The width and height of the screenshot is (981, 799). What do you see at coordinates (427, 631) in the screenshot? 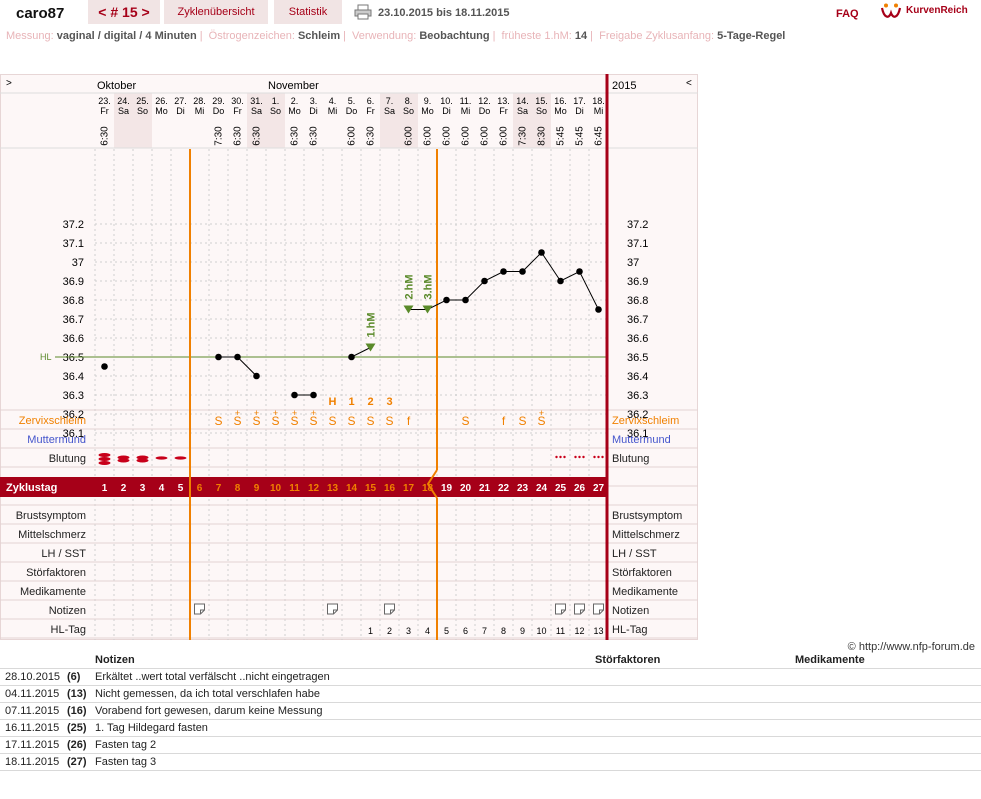
I see `hl-day-number: 4` at bounding box center [427, 631].